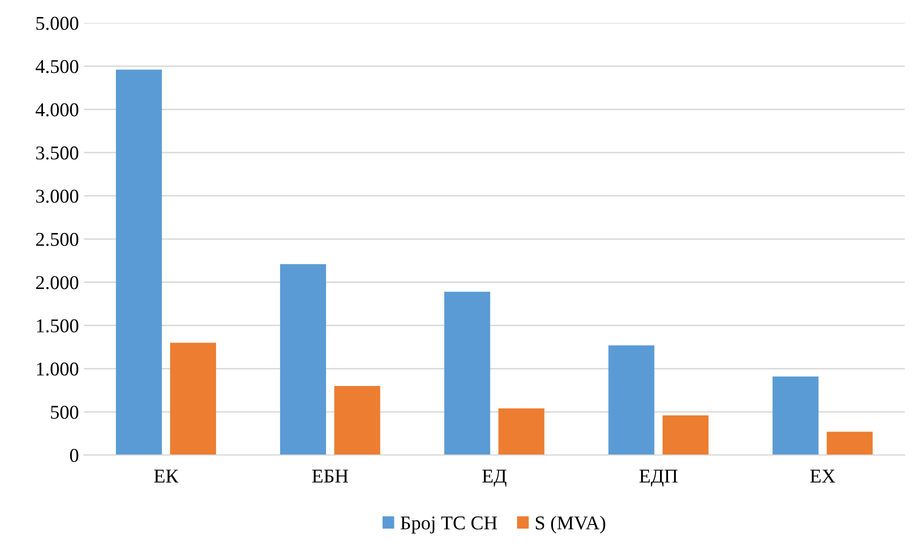 The height and width of the screenshot is (547, 912). Describe the element at coordinates (57, 23) in the screenshot. I see `y-tick-label: 5.000` at that location.